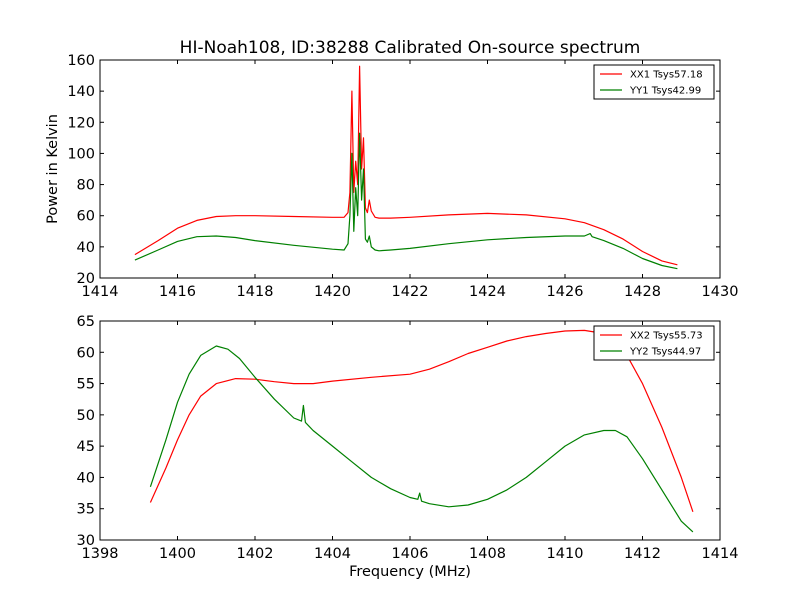 This screenshot has height=600, width=800. Describe the element at coordinates (487, 554) in the screenshot. I see `x-tick-label: 1408` at that location.